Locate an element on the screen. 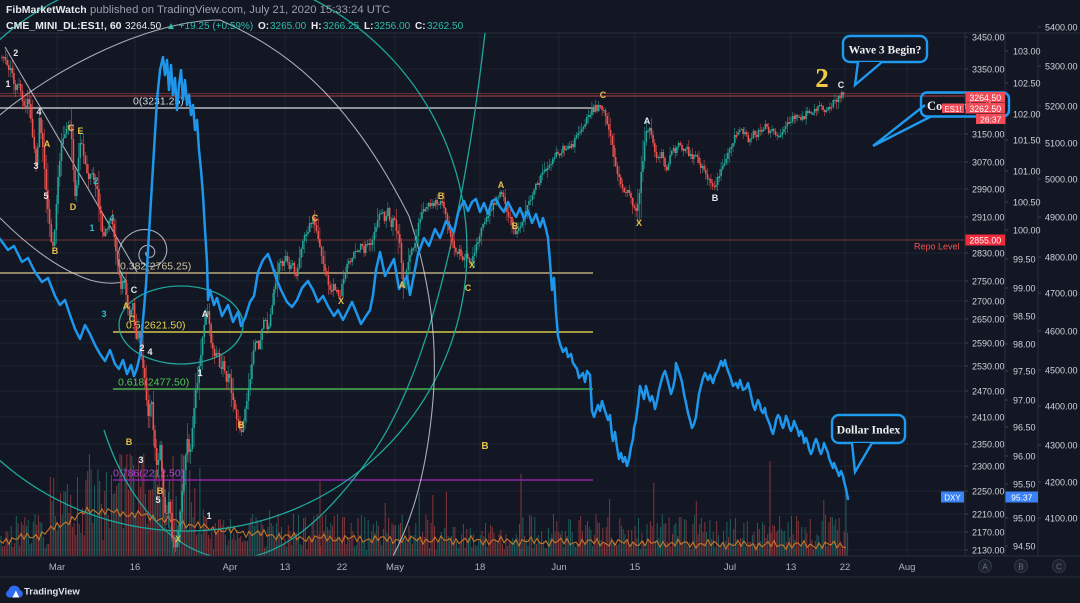 The height and width of the screenshot is (603, 1080). svg-text: 99.50 is located at coordinates (1024, 260).